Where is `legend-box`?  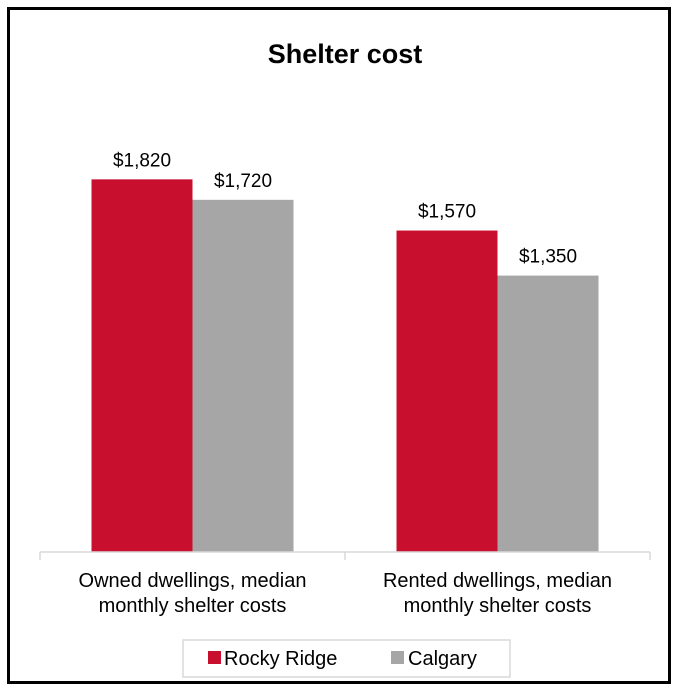
legend-box is located at coordinates (346, 658).